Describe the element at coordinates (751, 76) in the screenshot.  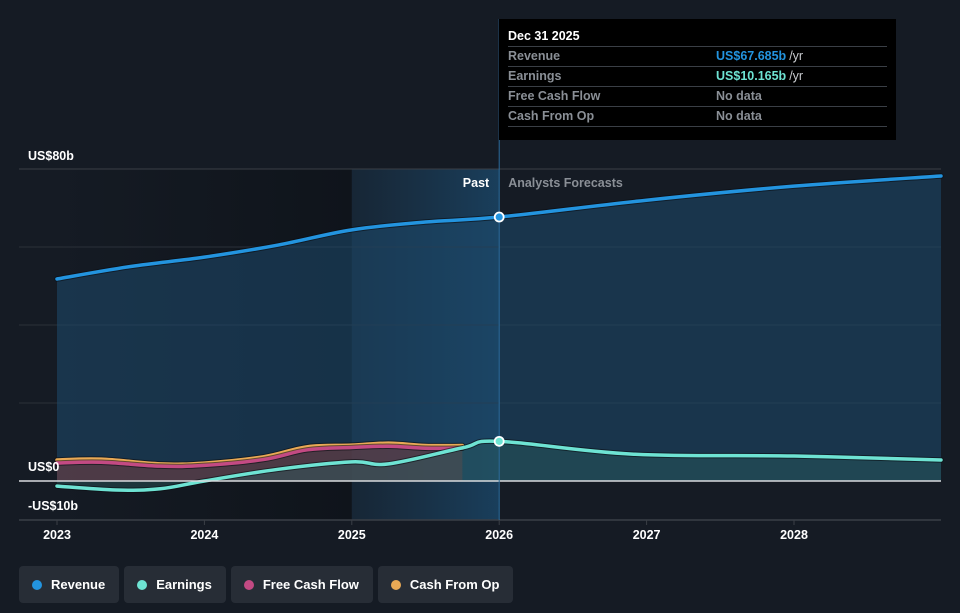
I see `tooltip-value: US$10.165b` at that location.